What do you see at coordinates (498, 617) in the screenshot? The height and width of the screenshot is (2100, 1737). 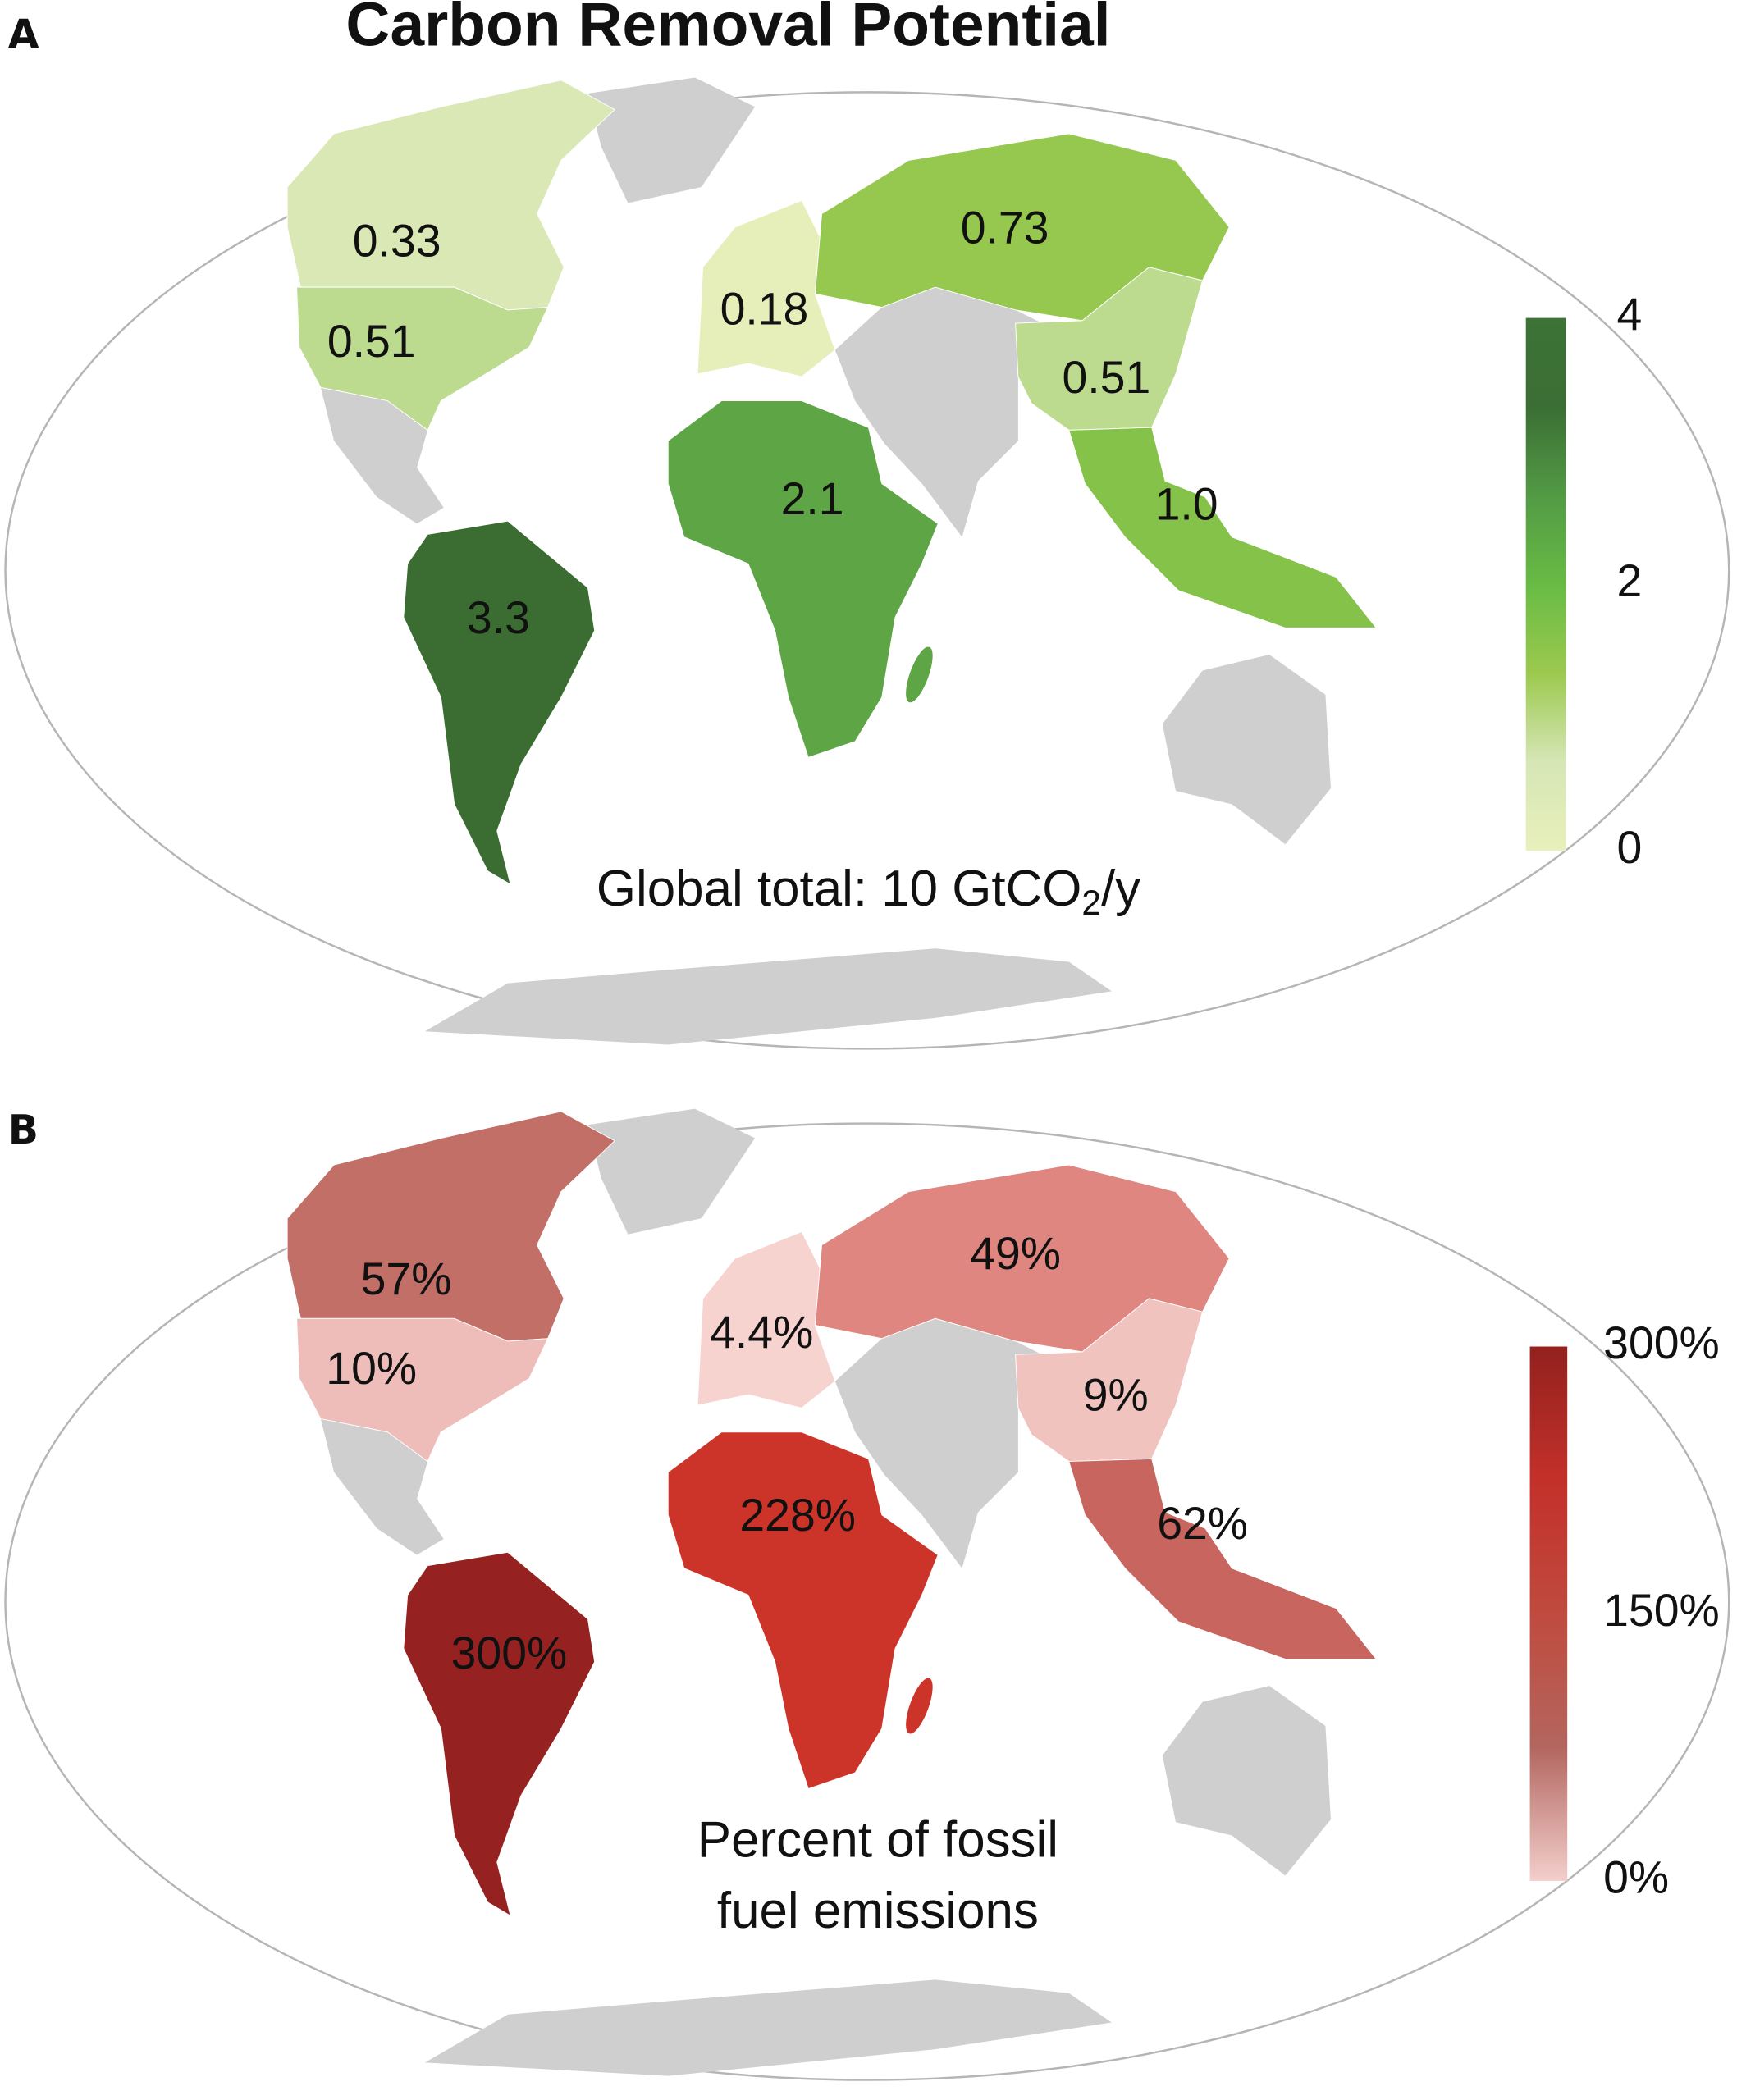 I see `value-label-south-america: 3.3` at bounding box center [498, 617].